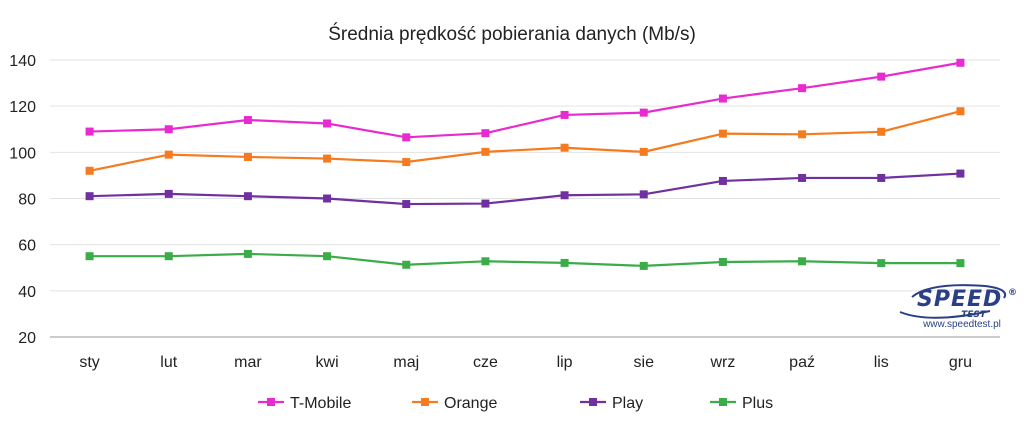  What do you see at coordinates (320, 403) in the screenshot?
I see `legend-label: T-Mobile` at bounding box center [320, 403].